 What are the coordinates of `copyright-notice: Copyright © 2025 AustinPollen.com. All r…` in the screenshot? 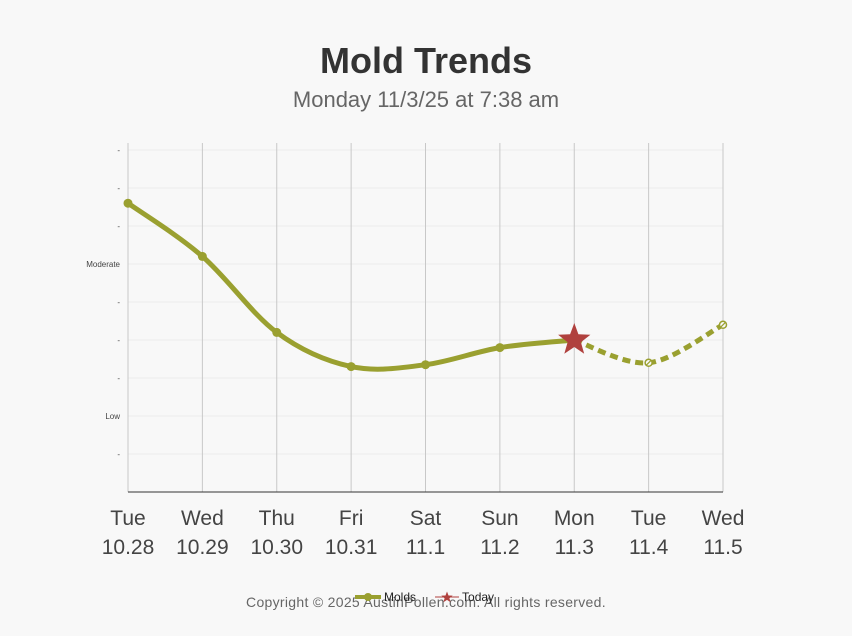 It's located at (426, 602).